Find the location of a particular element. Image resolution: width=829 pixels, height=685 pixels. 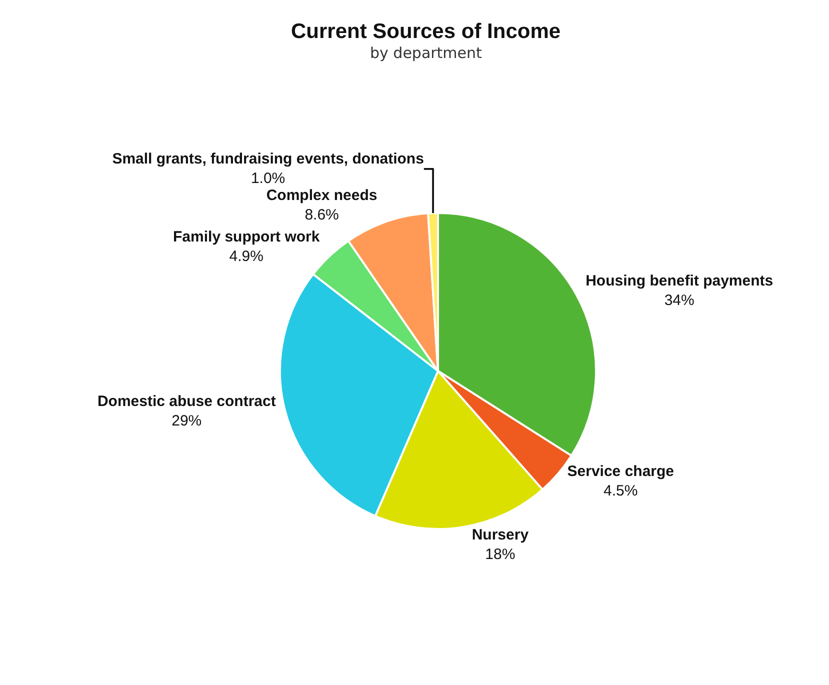

slice-label: Complex needs is located at coordinates (322, 195).